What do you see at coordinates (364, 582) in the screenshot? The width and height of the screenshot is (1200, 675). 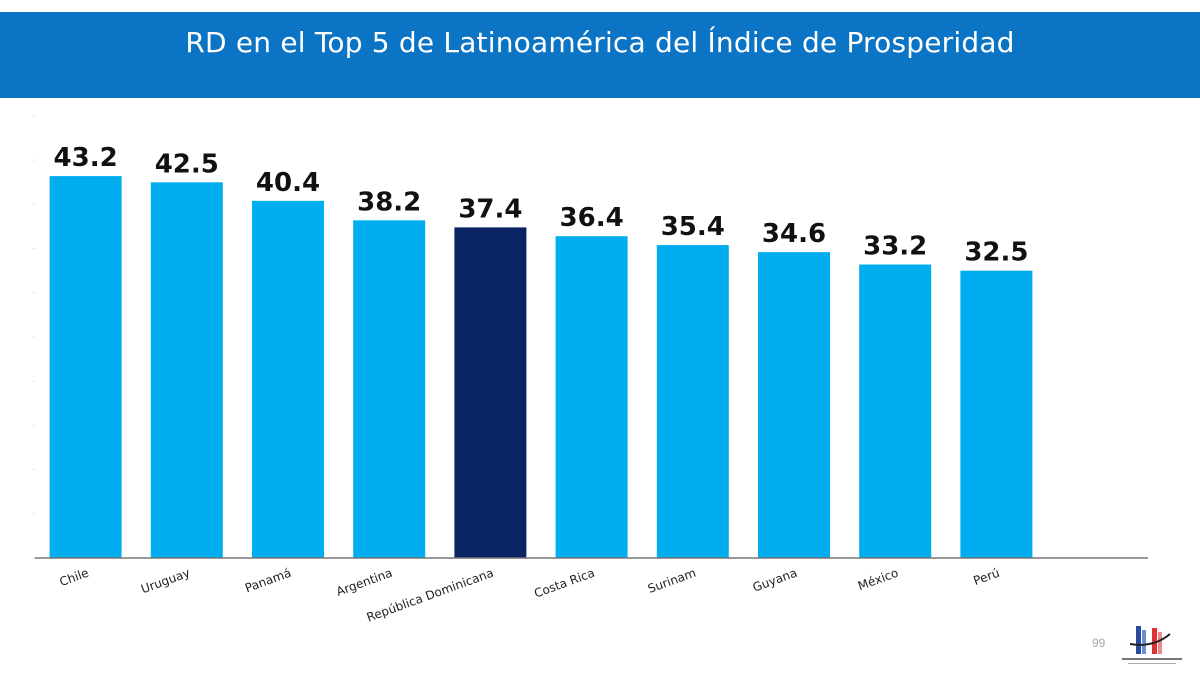 I see `x-tick-label: Argentina` at bounding box center [364, 582].